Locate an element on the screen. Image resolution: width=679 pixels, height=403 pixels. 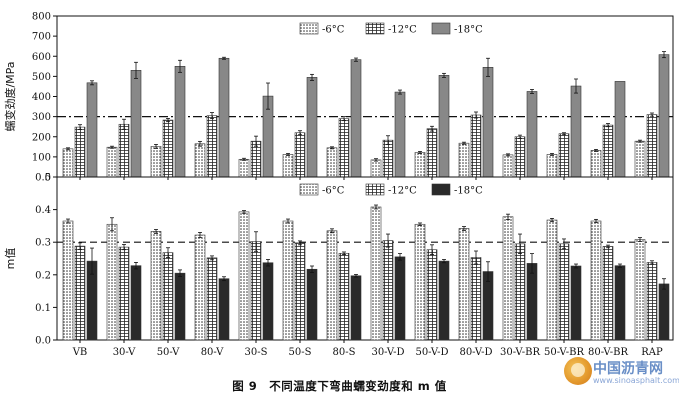
y-tick-label: 100 is located at coordinates (41, 157).